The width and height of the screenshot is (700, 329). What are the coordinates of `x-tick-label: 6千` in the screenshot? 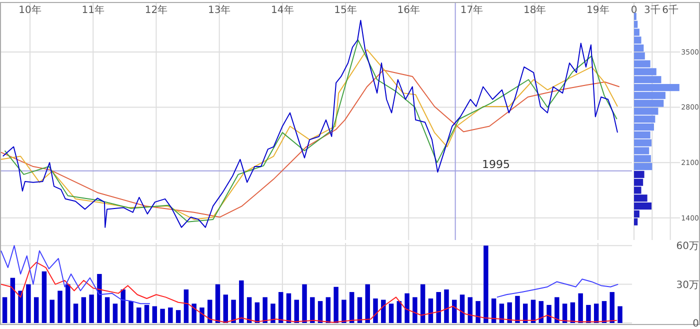 It's located at (670, 10).